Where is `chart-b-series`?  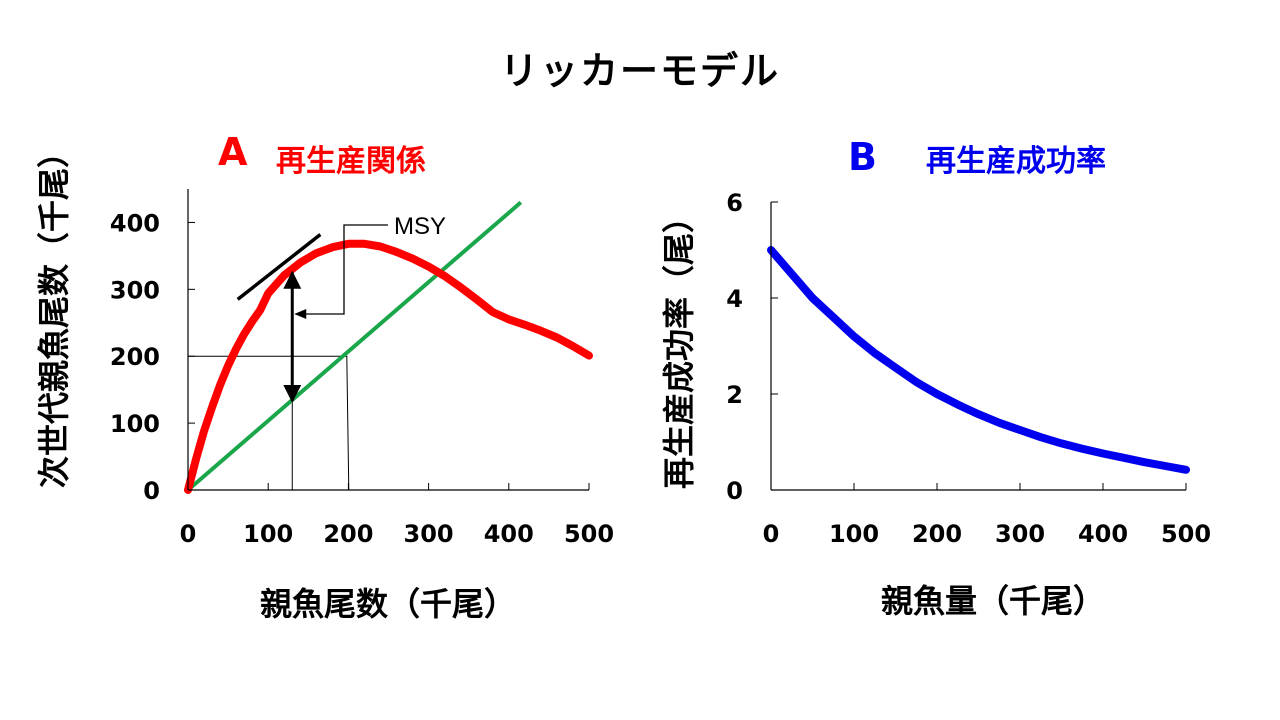
chart-b-series is located at coordinates (978, 360).